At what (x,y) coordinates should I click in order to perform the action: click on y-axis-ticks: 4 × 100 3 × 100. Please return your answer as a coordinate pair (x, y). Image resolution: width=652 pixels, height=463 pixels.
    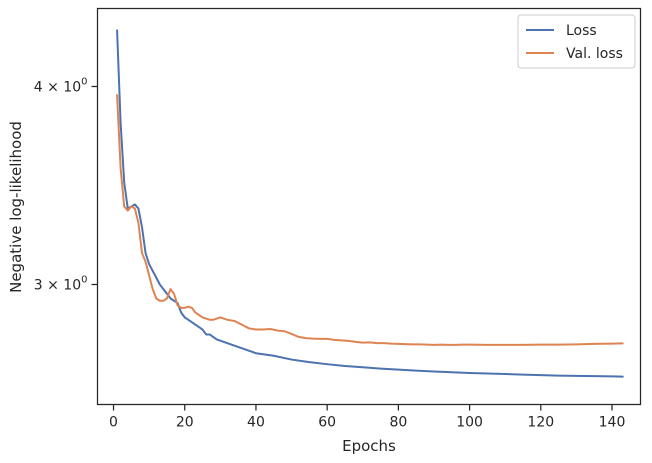
    Looking at the image, I should click on (66, 184).